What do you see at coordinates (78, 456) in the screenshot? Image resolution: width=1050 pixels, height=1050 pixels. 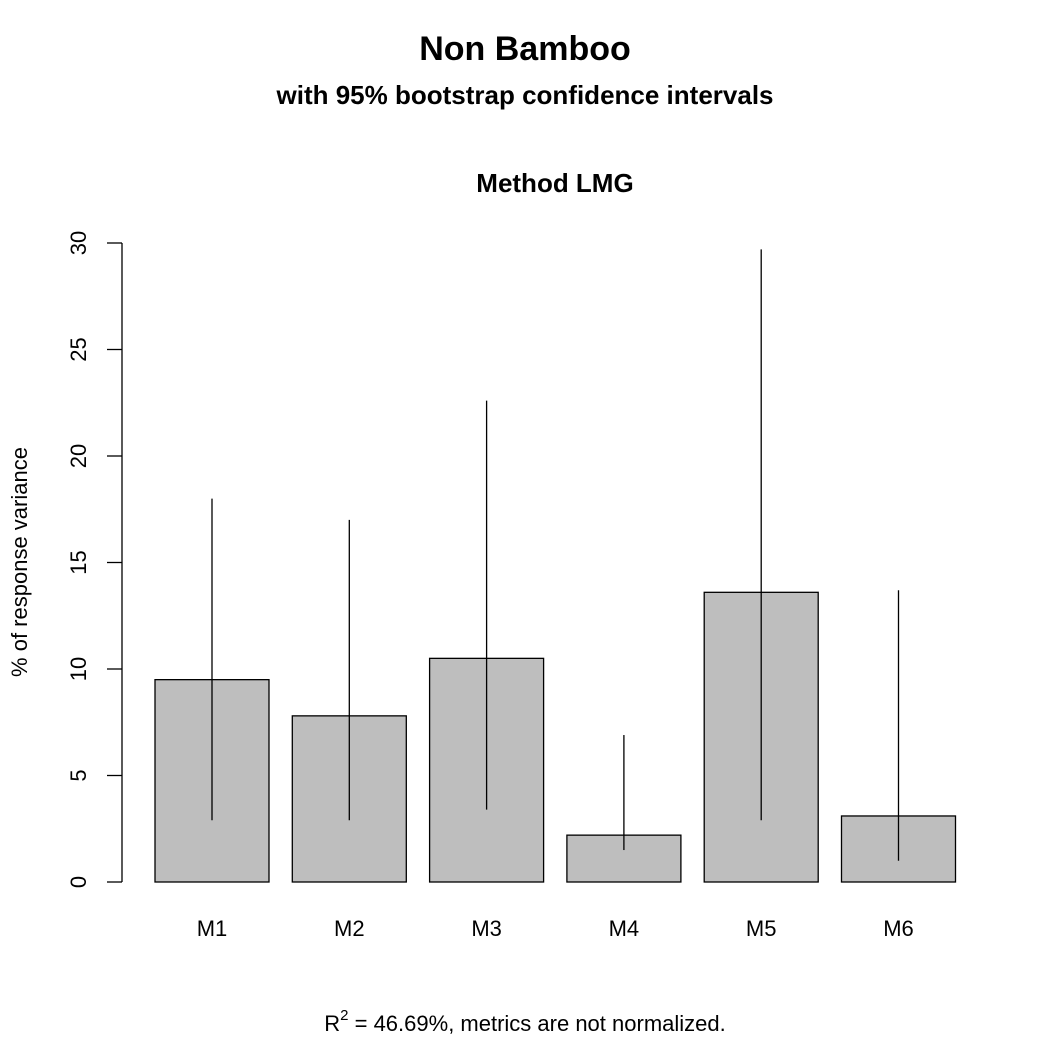 I see `y-tick-label: 20` at bounding box center [78, 456].